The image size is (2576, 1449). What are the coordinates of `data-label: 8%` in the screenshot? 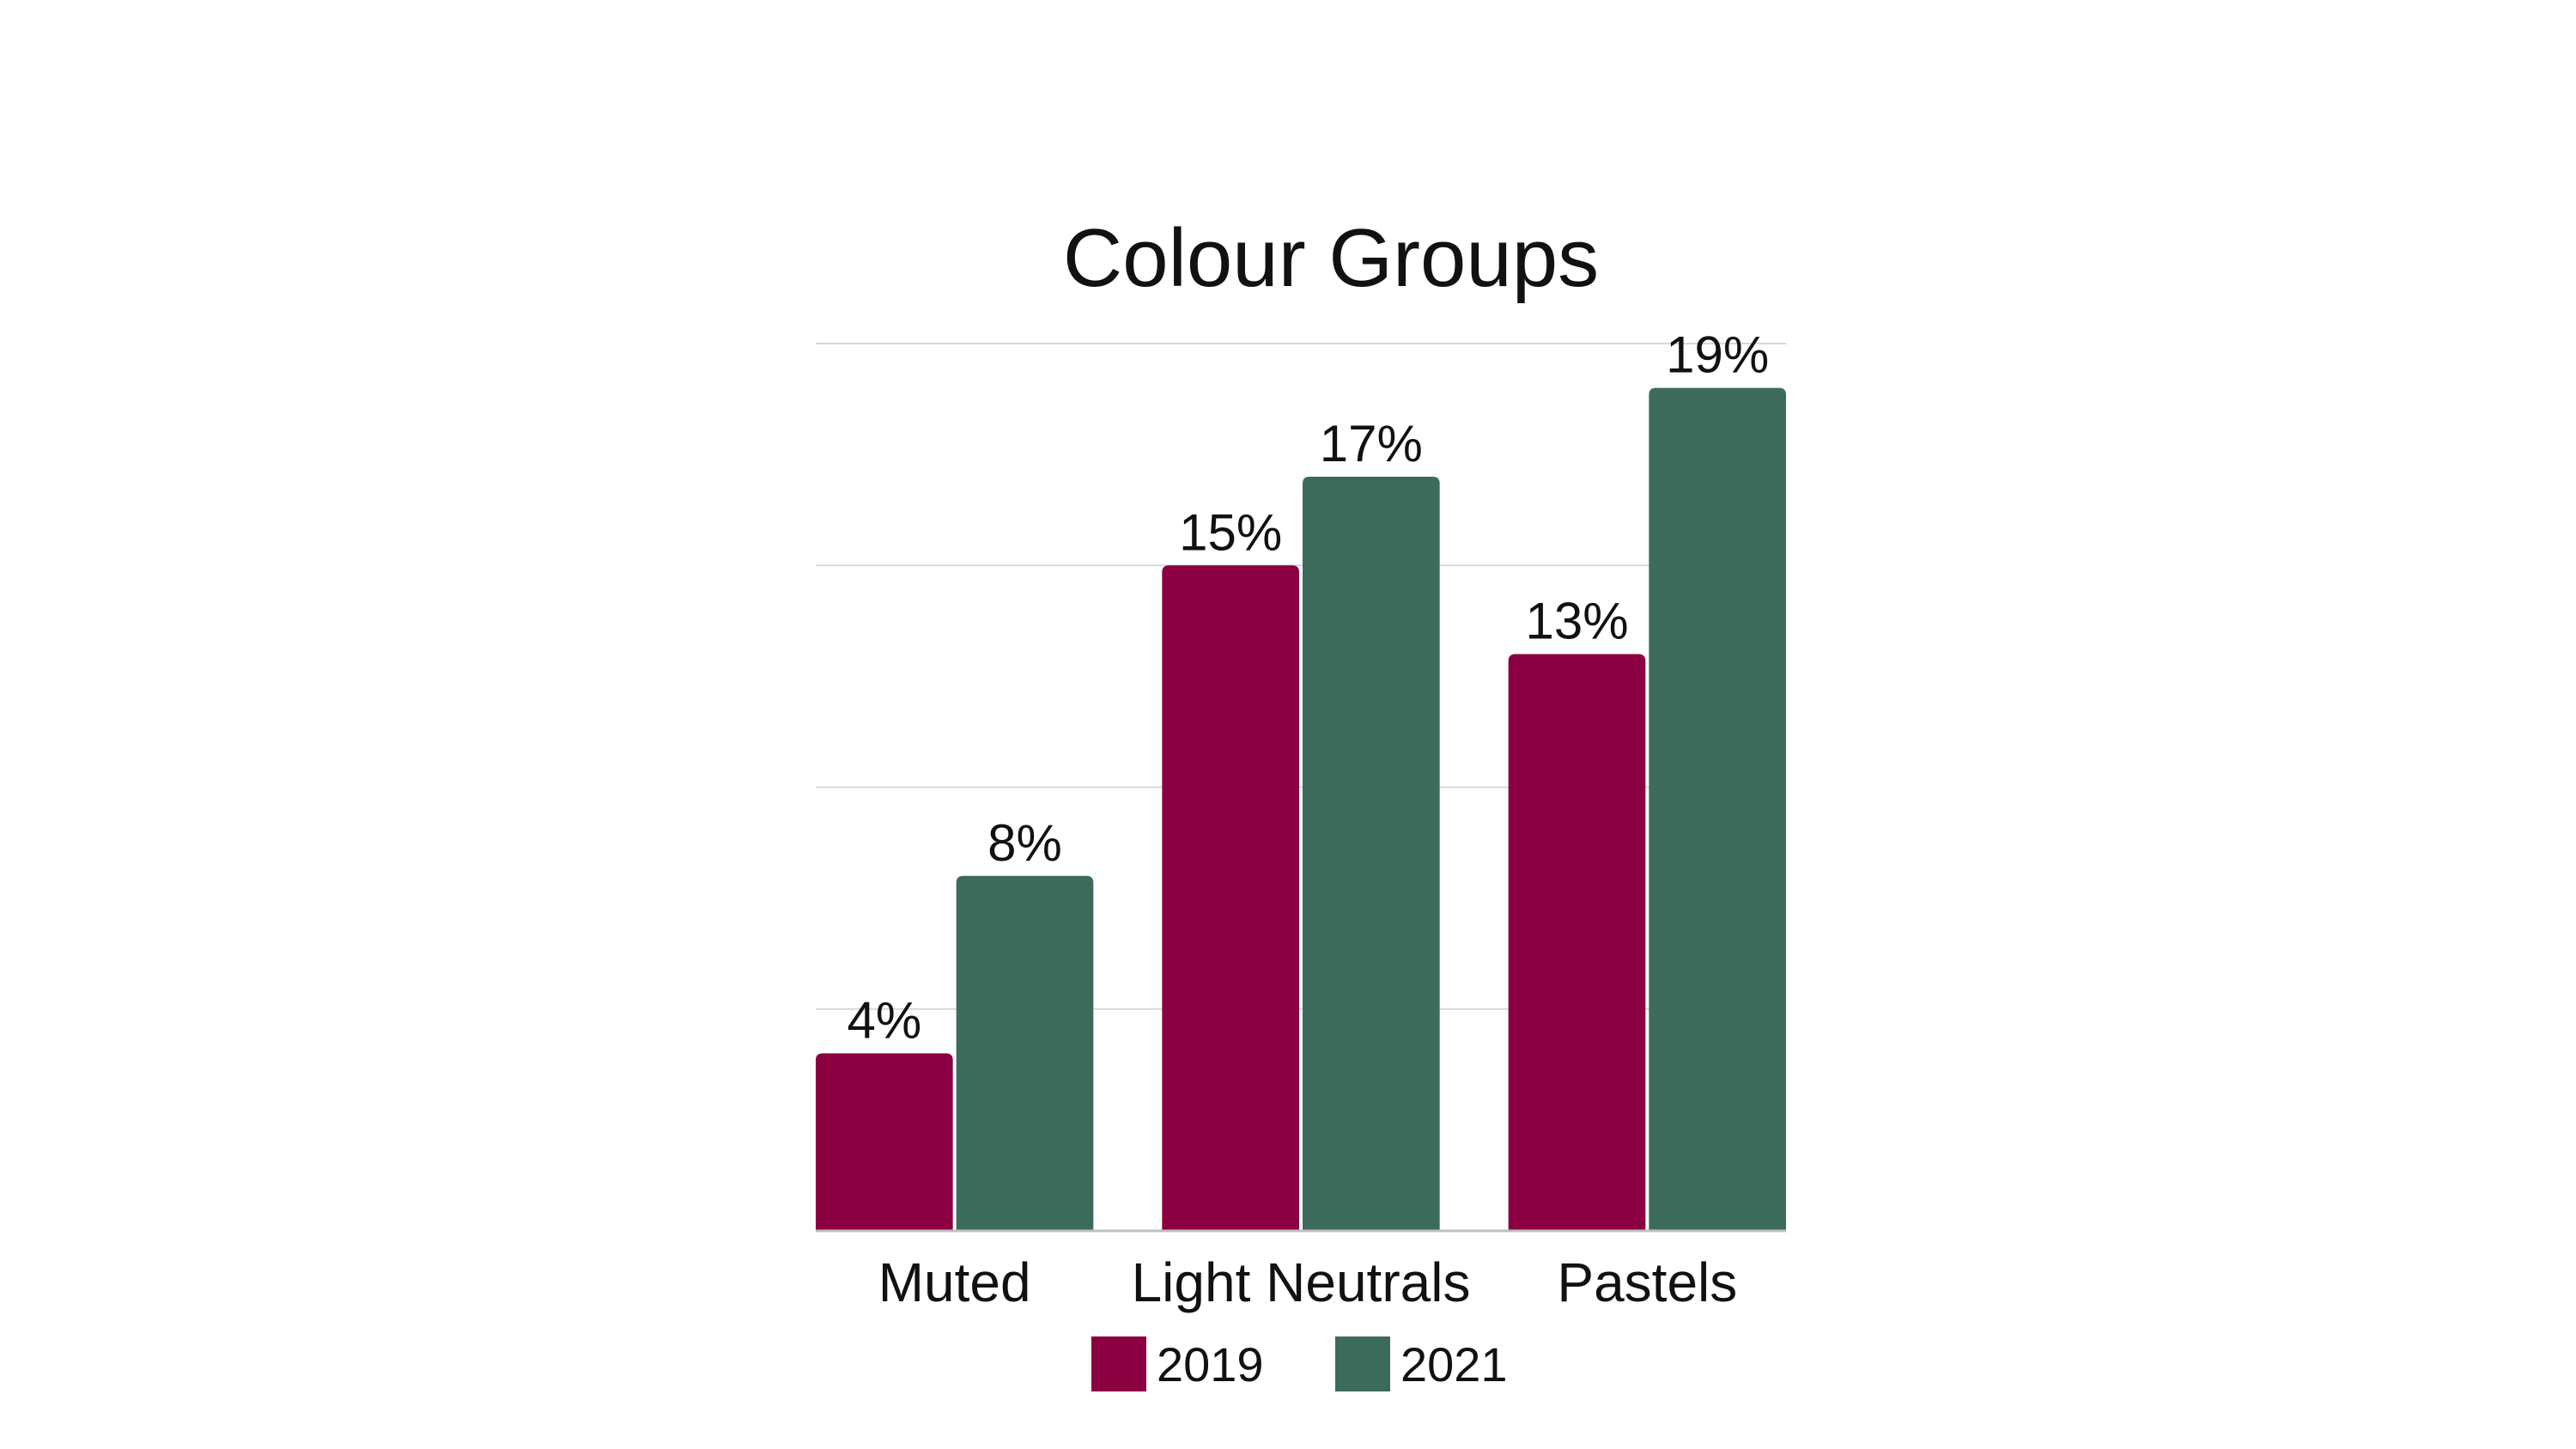 It's located at (1024, 843).